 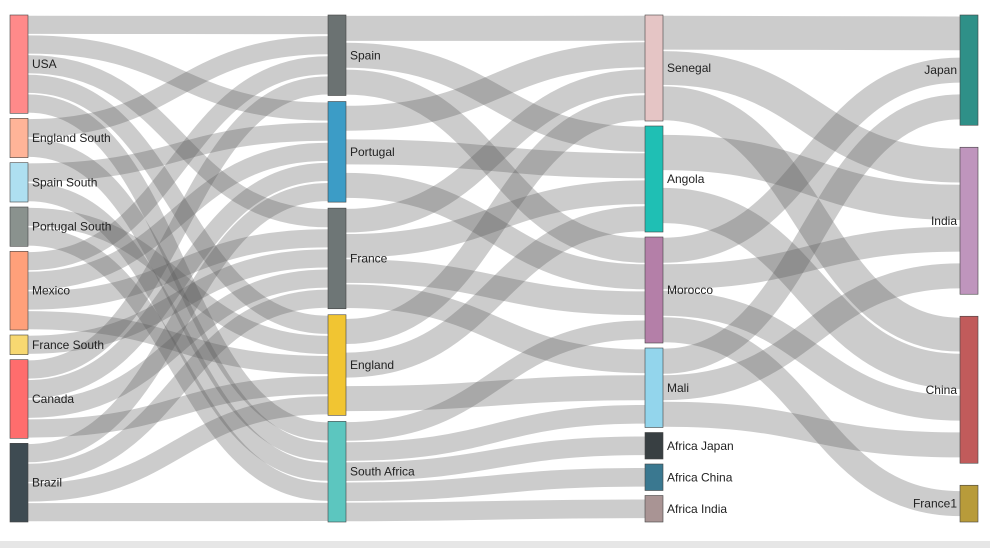 I want to click on link-senegal-to-india, so click(x=811, y=117).